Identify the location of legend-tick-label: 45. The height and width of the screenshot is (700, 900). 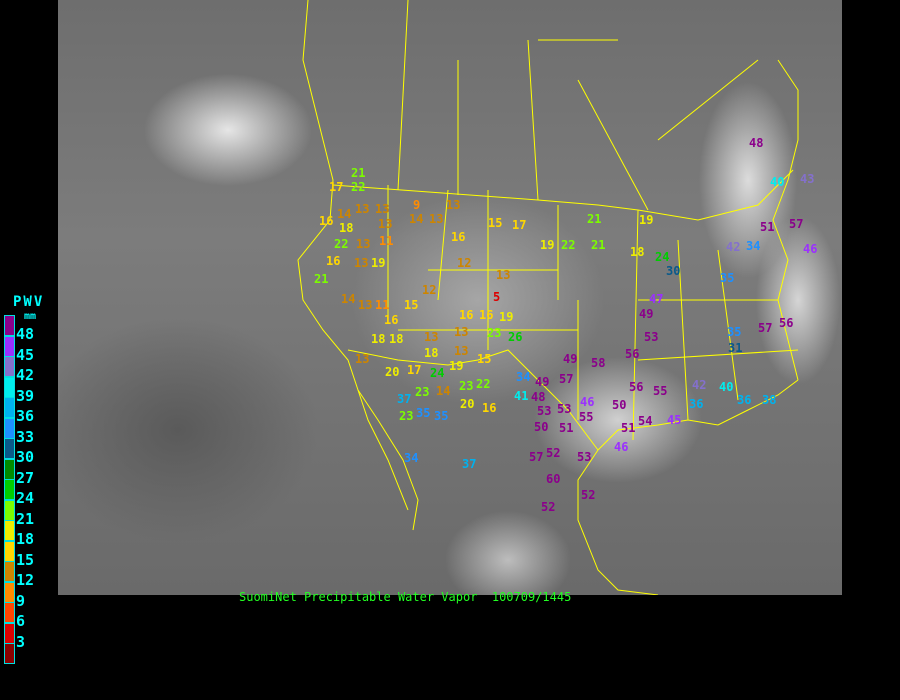
(25, 354).